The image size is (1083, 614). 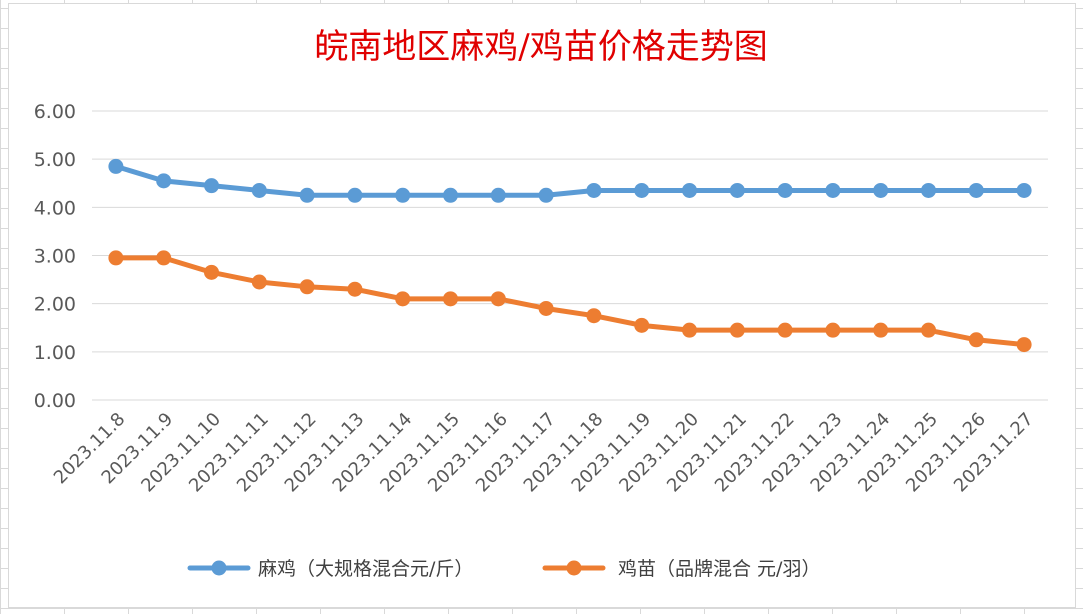 What do you see at coordinates (55, 353) in the screenshot?
I see `y-tick-label: 1.00` at bounding box center [55, 353].